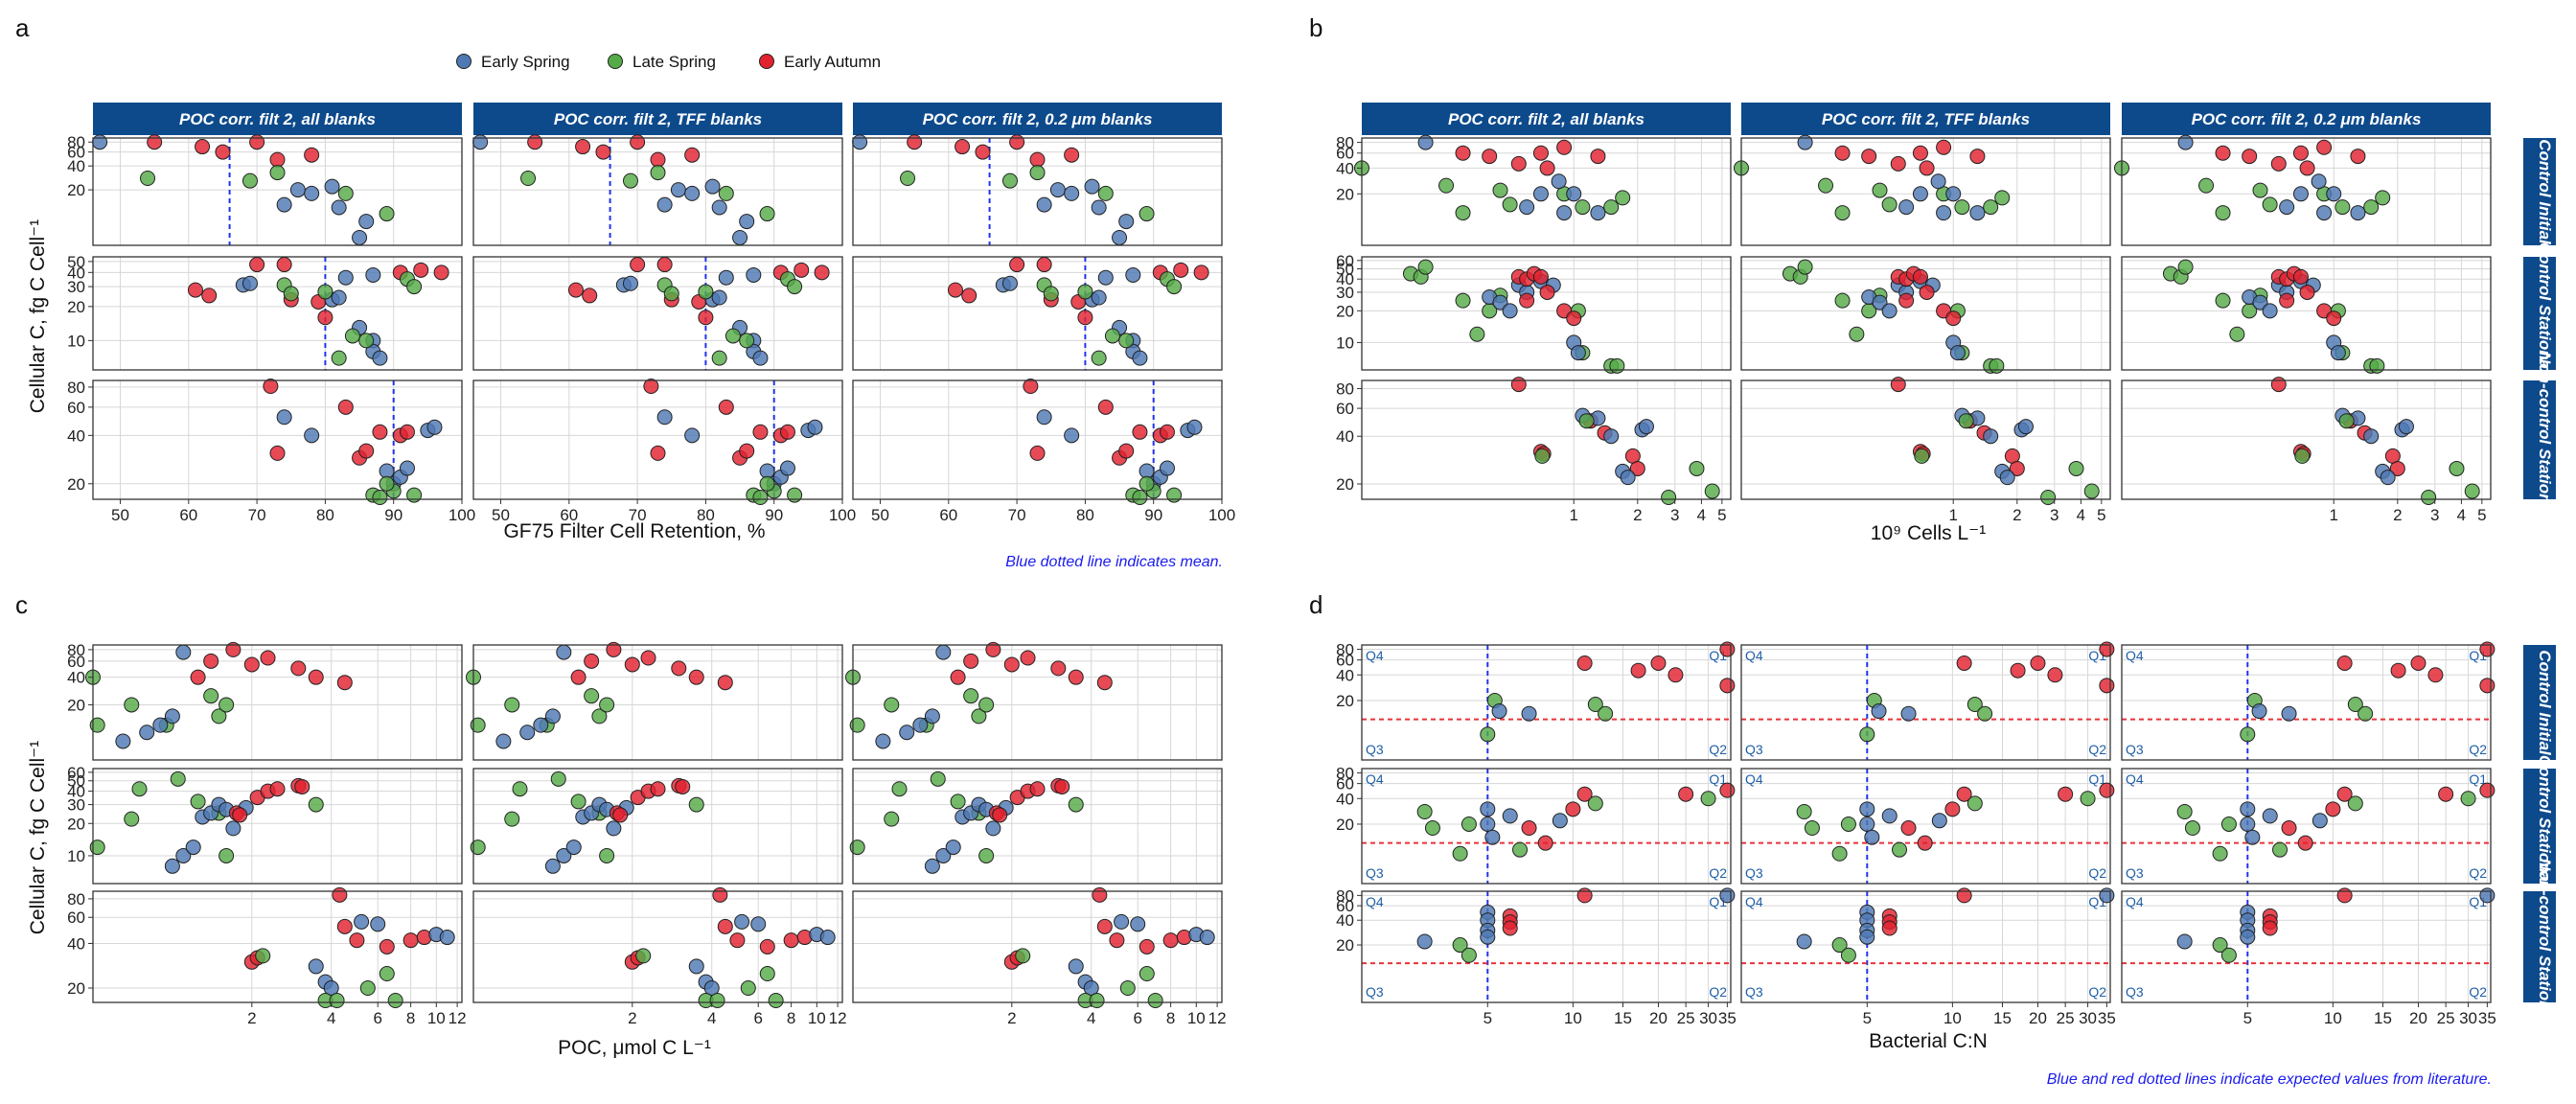 This screenshot has width=2576, height=1104. What do you see at coordinates (1573, 1018) in the screenshot?
I see `x-tick-label-d: 10` at bounding box center [1573, 1018].